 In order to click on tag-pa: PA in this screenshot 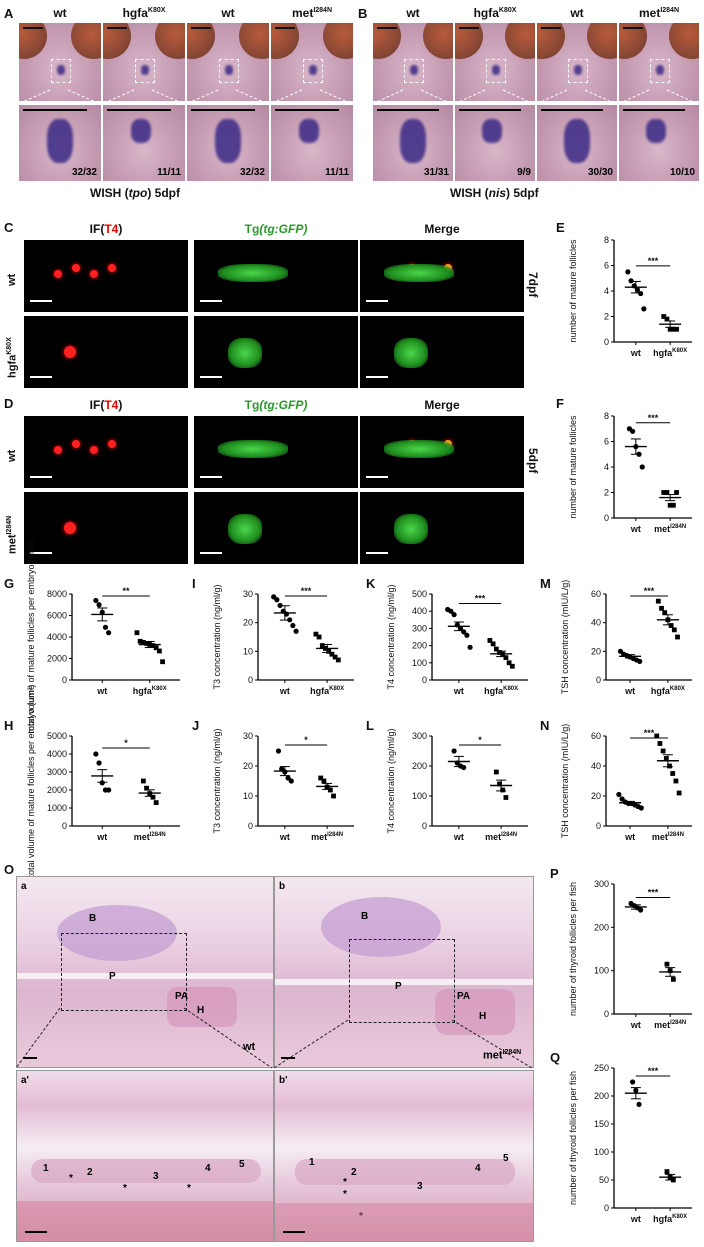, I will do `click(464, 996)`.